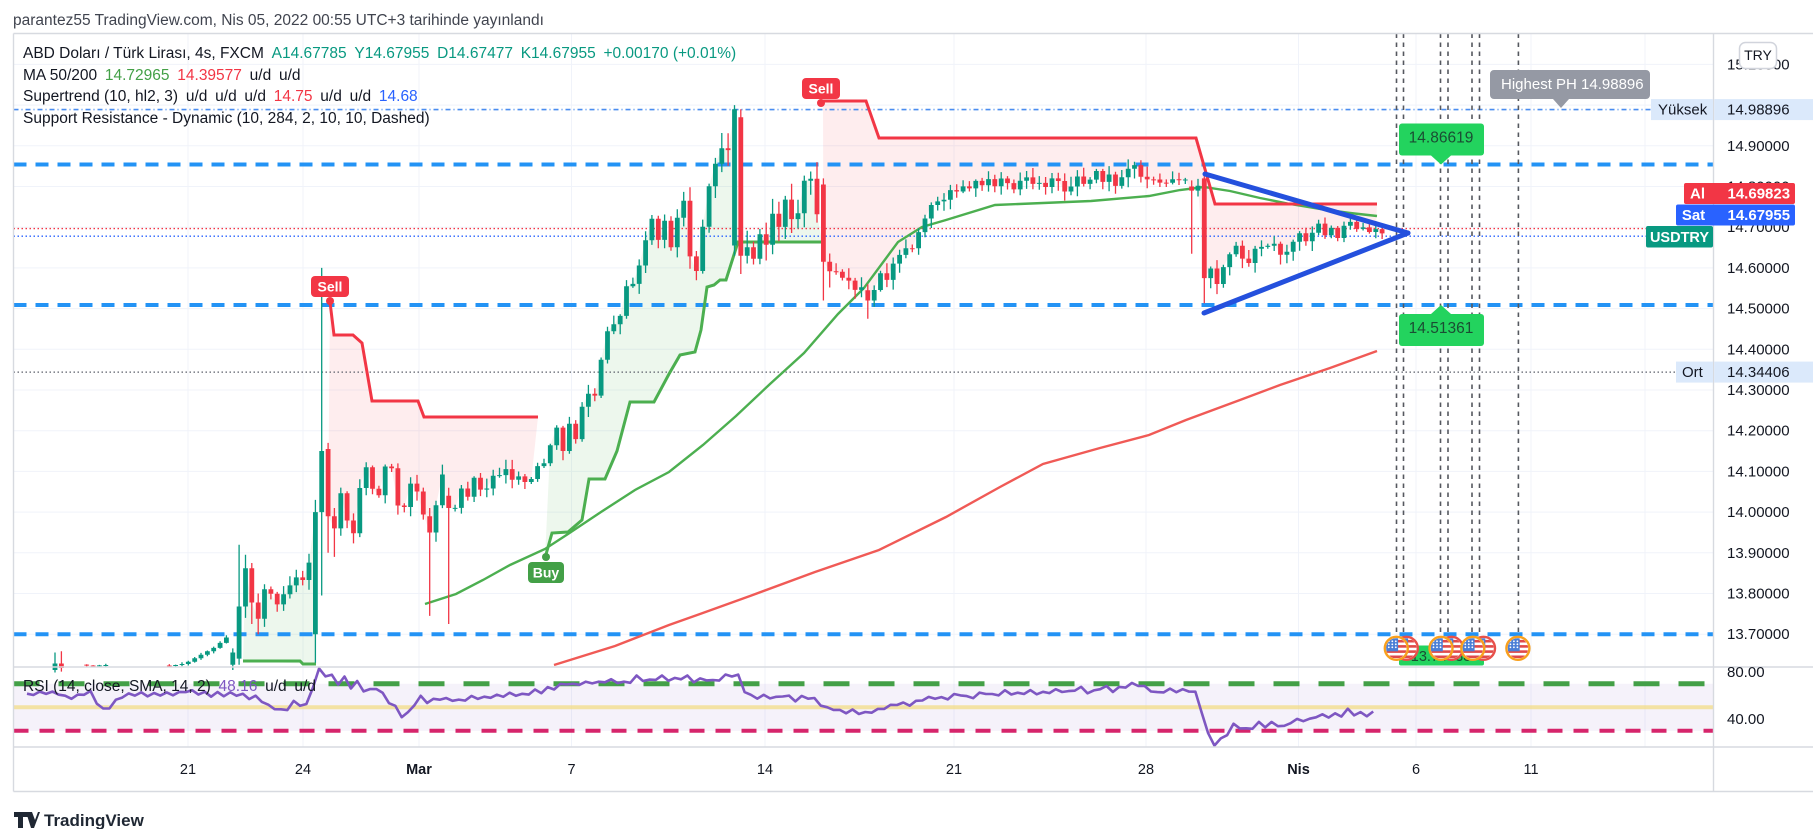  Describe the element at coordinates (765, 770) in the screenshot. I see `svg-text: 14` at that location.